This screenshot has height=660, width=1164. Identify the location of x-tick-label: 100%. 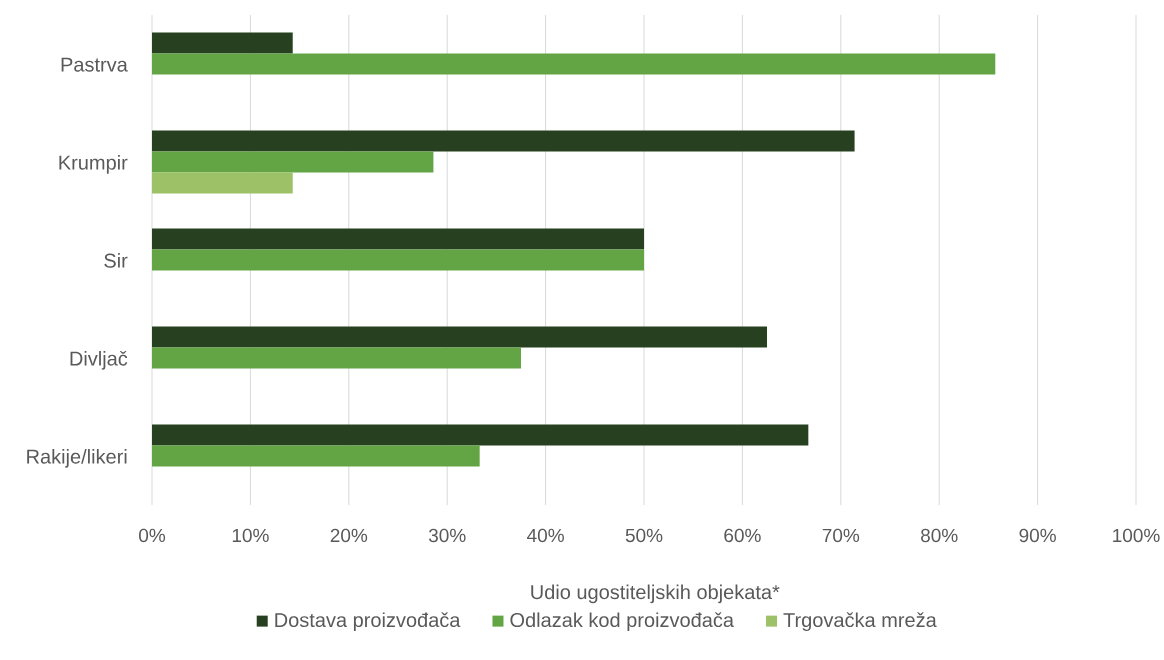
(1136, 535).